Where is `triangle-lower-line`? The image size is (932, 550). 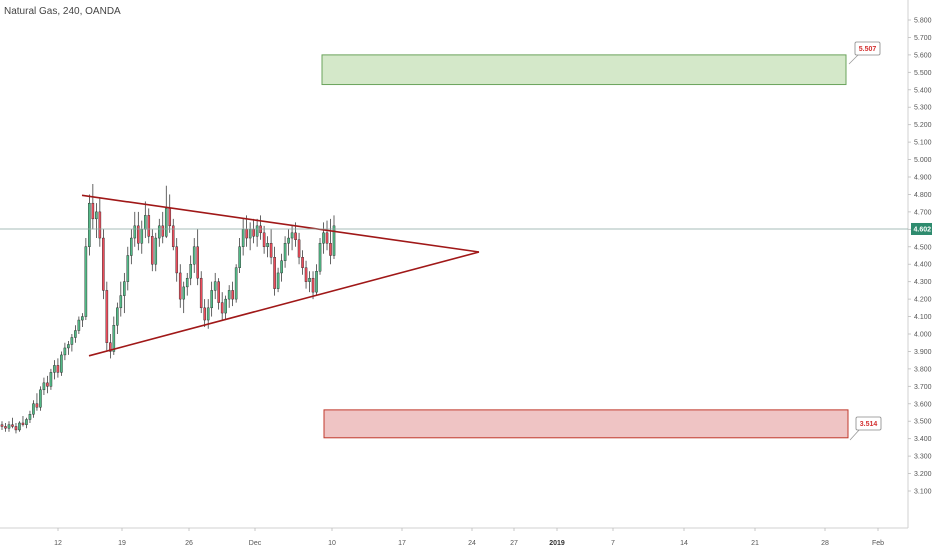
triangle-lower-line is located at coordinates (284, 304).